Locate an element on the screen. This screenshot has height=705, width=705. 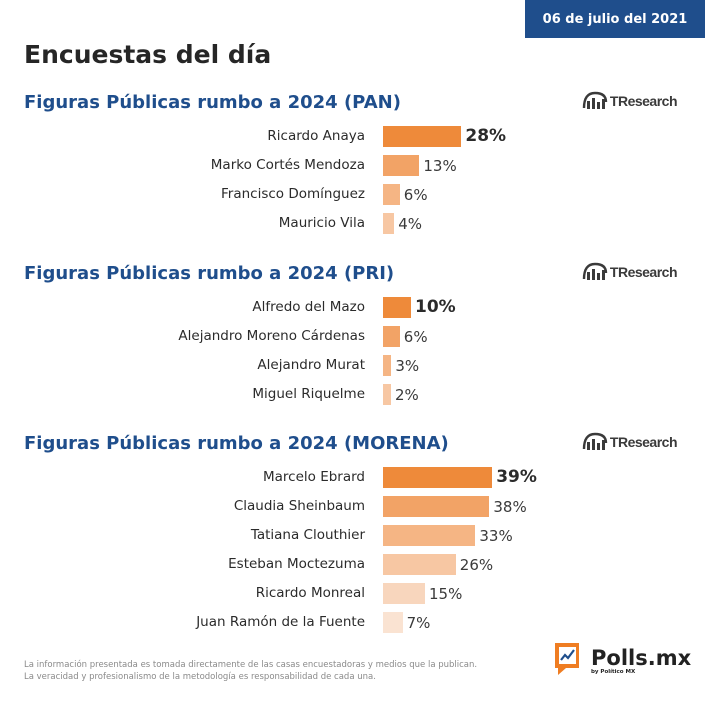
bar-category-label: Marko Cortés Mendoza is located at coordinates (287, 165).